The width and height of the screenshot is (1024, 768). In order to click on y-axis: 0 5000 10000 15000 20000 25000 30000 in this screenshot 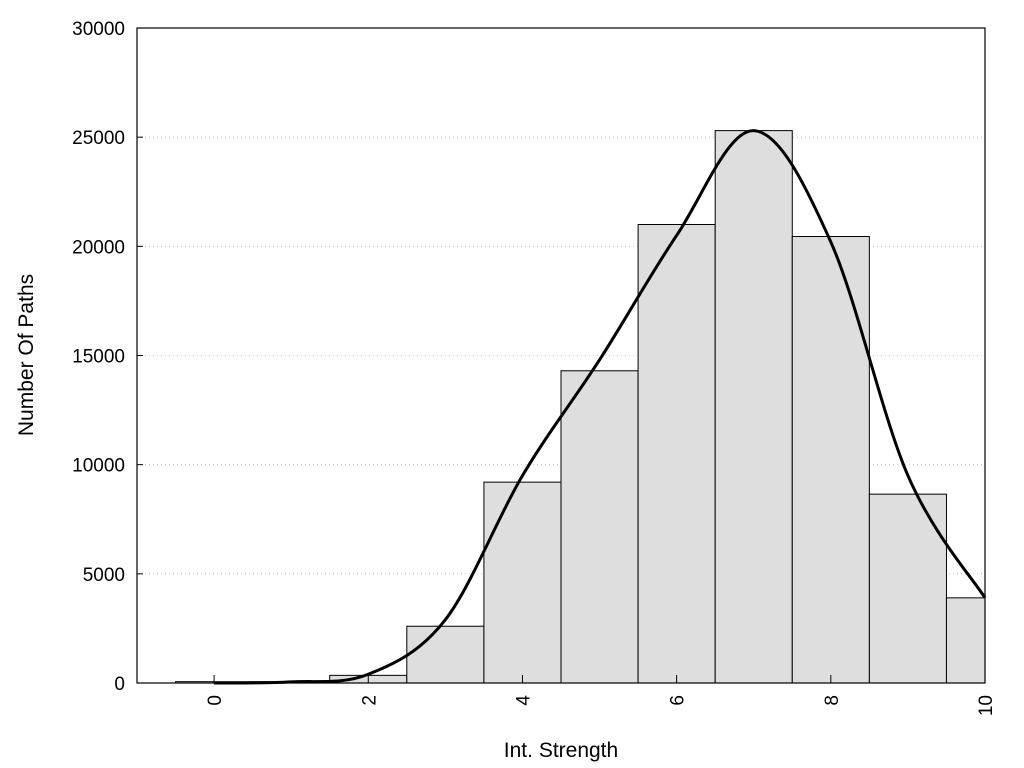, I will do `click(107, 357)`.